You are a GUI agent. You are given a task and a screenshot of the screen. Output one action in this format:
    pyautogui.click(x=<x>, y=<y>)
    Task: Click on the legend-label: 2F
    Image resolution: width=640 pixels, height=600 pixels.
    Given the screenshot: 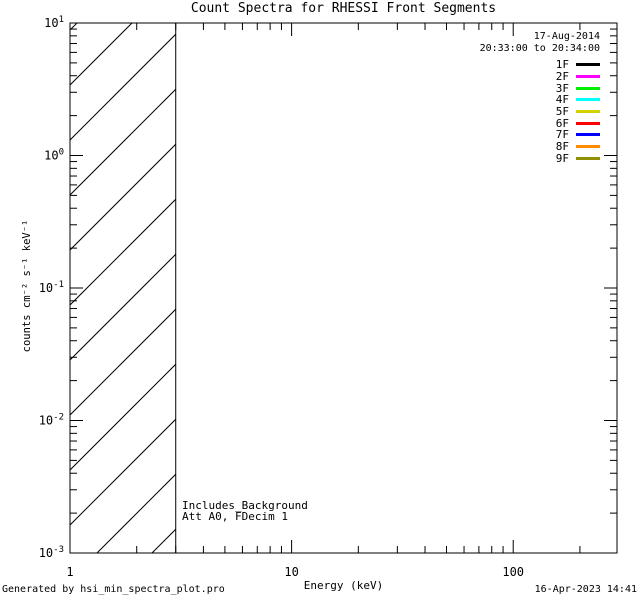 What is the action you would take?
    pyautogui.click(x=562, y=76)
    